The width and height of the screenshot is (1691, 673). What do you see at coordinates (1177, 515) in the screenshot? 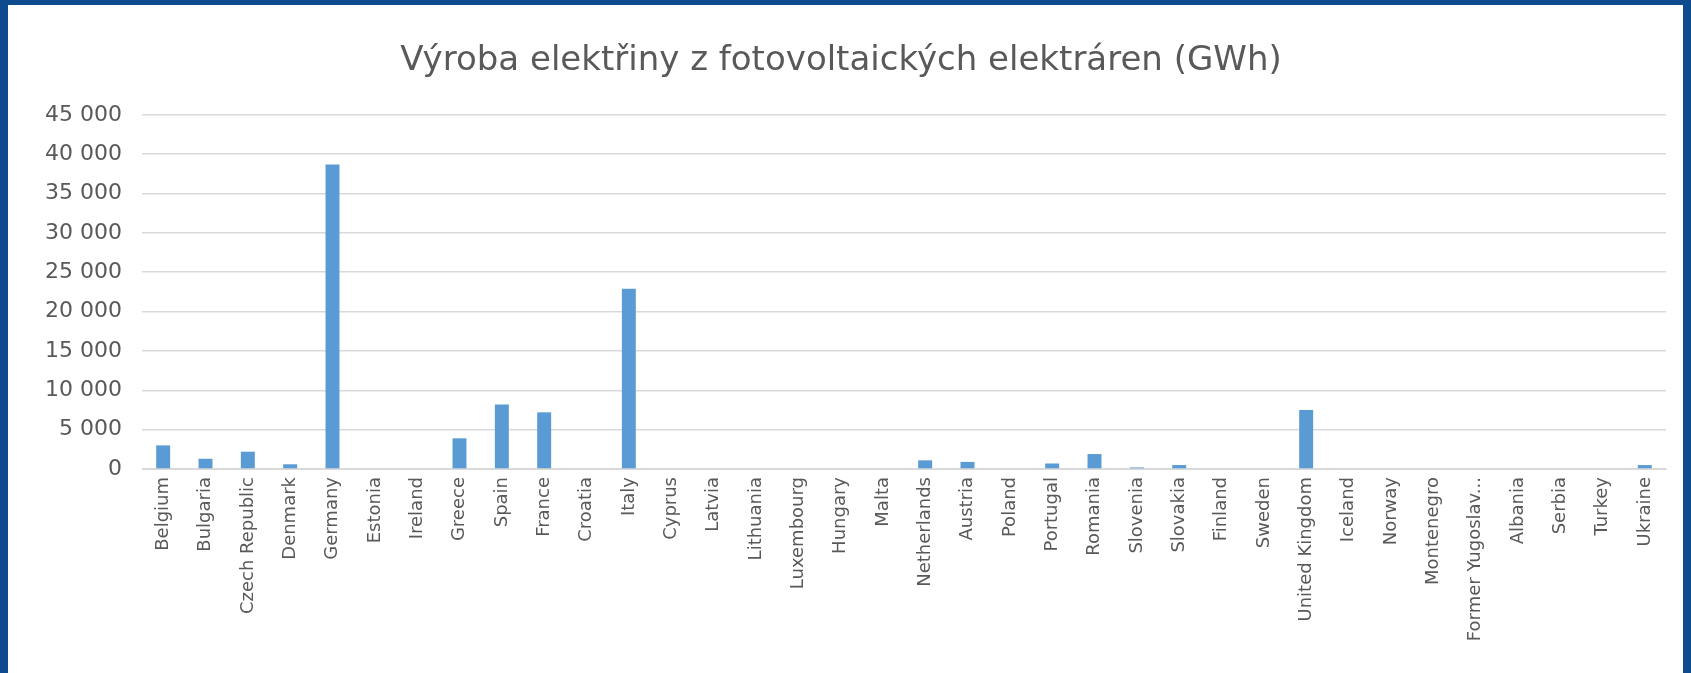
I see `x-tick-label: Slovakia` at bounding box center [1177, 515].